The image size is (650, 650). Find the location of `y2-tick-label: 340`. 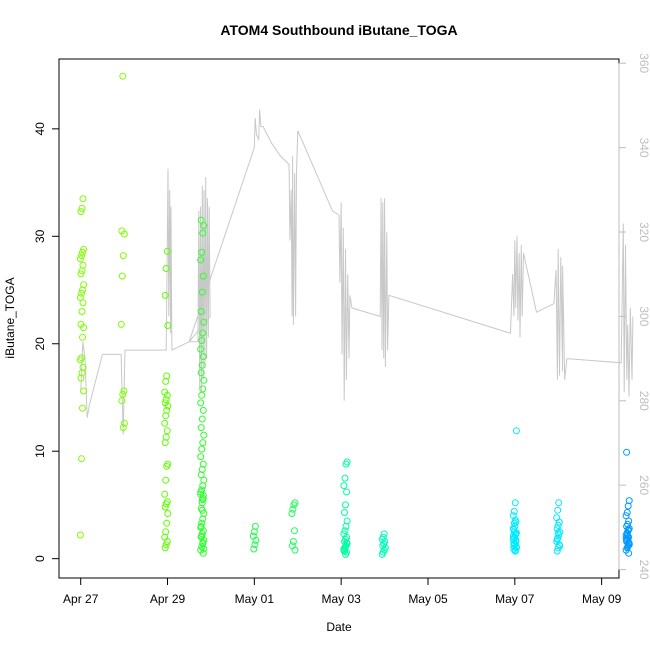

y2-tick-label: 340 is located at coordinates (643, 148).